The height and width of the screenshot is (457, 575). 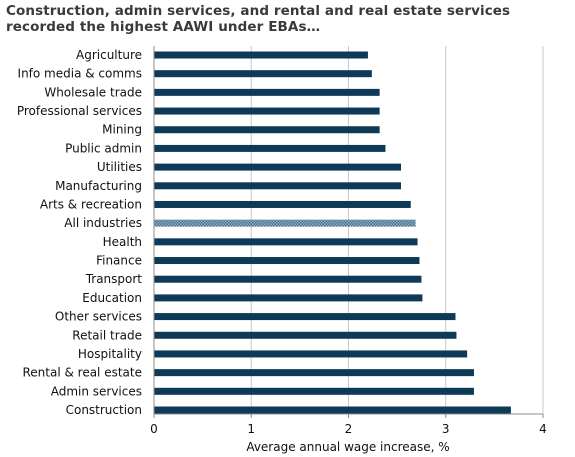 I want to click on x-tick-label: 3, so click(x=446, y=429).